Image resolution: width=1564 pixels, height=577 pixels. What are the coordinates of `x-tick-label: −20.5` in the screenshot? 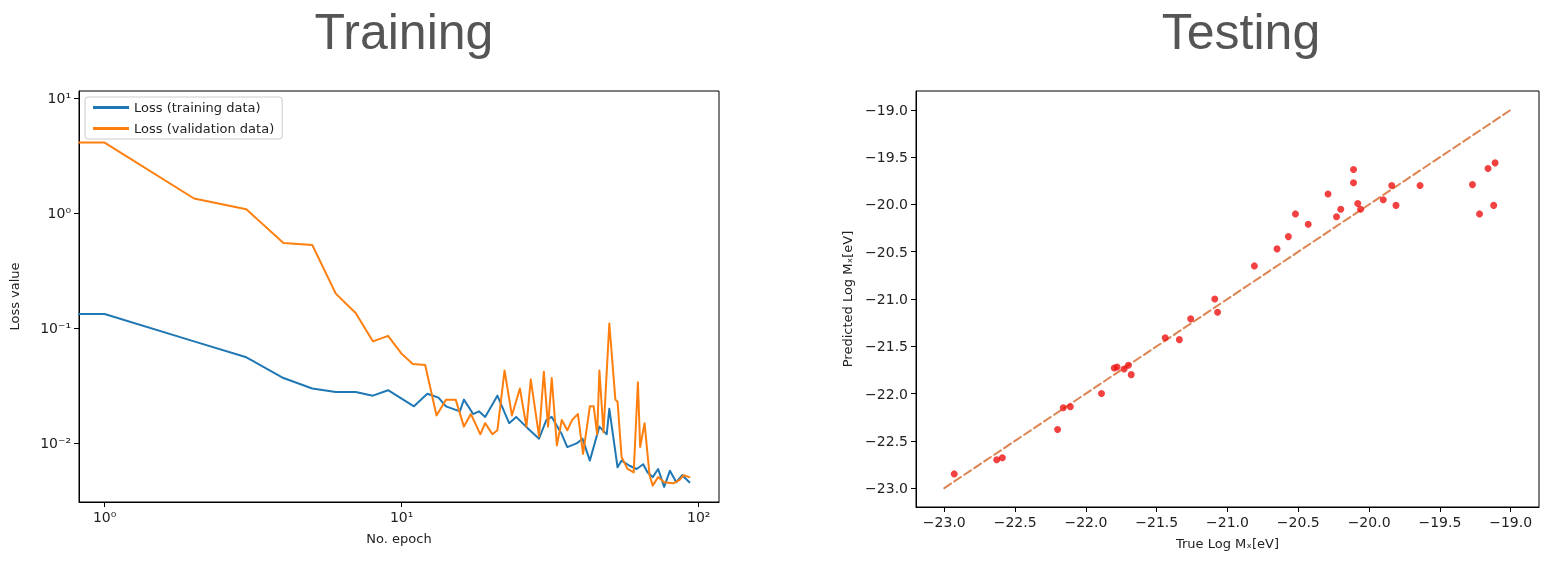 It's located at (1298, 522).